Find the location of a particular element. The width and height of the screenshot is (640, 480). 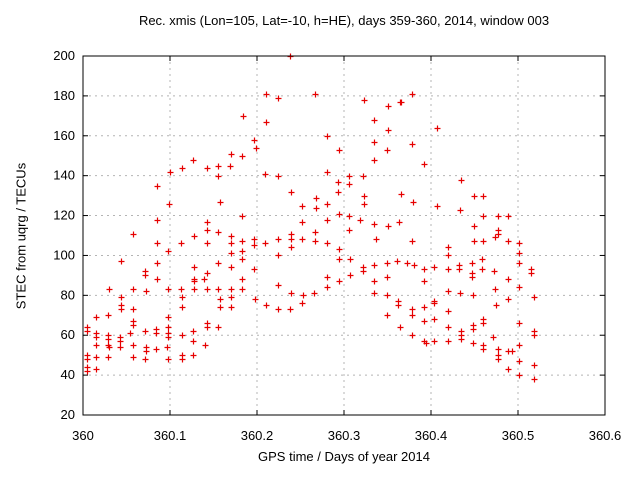

y-tick-label: 40 is located at coordinates (68, 374).